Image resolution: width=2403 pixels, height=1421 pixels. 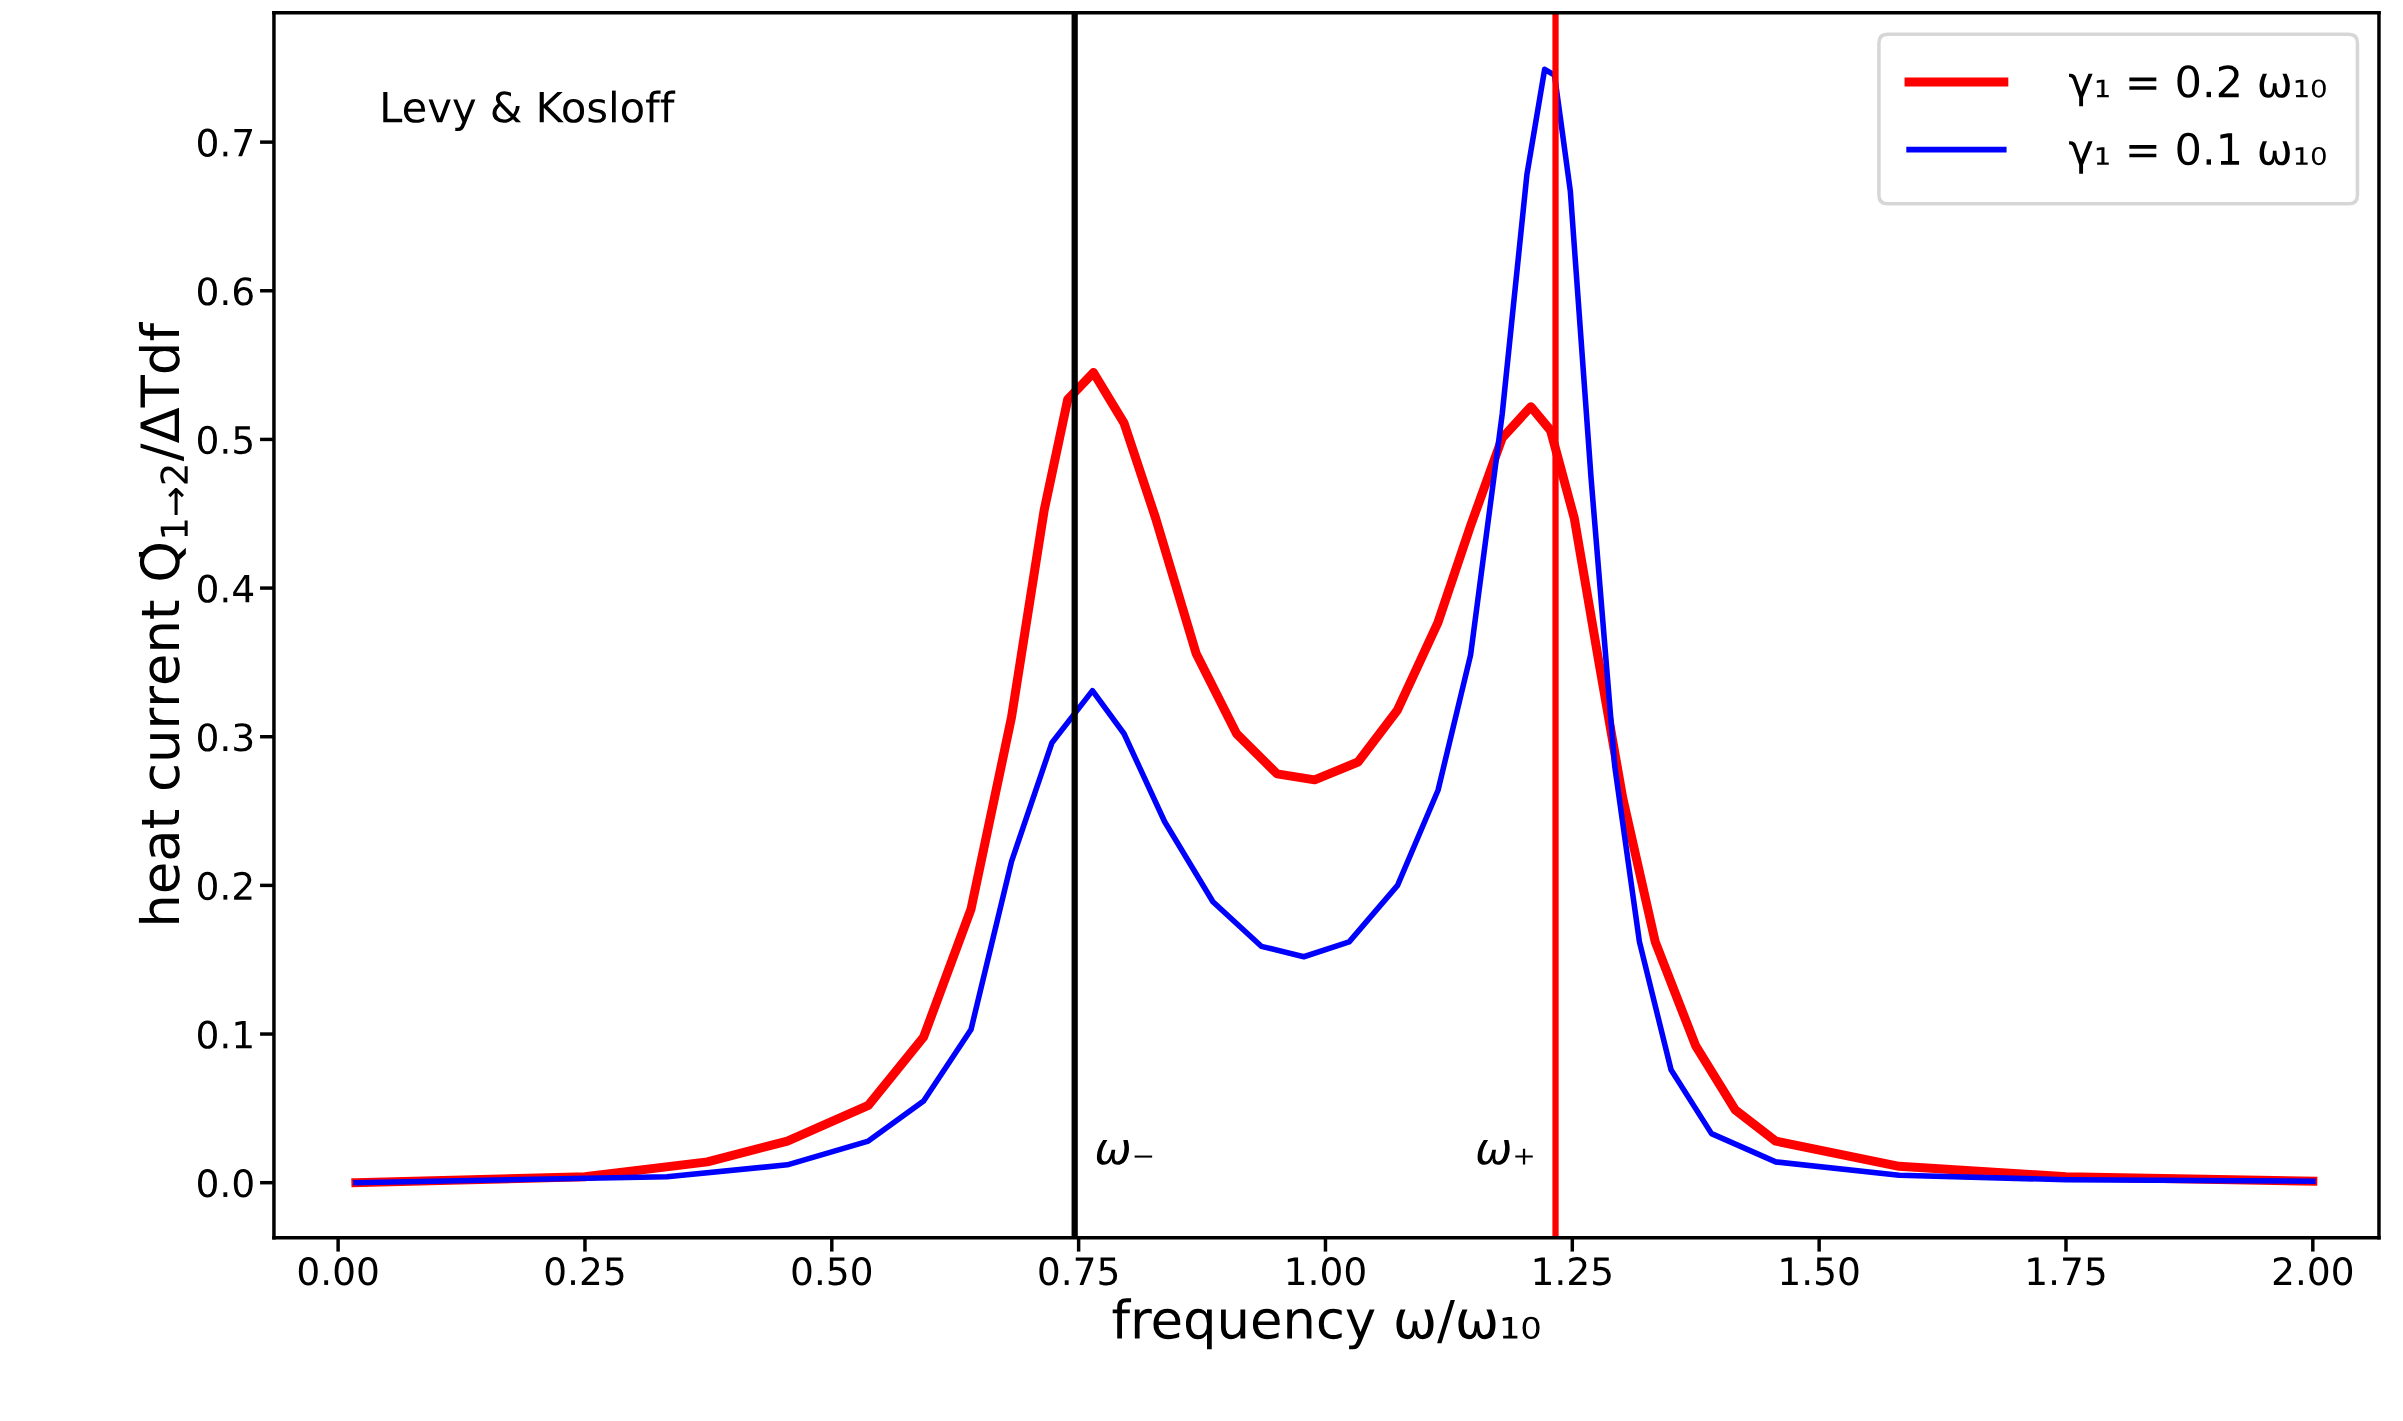 What do you see at coordinates (2313, 1271) in the screenshot?
I see `x-tick-label: 2.00` at bounding box center [2313, 1271].